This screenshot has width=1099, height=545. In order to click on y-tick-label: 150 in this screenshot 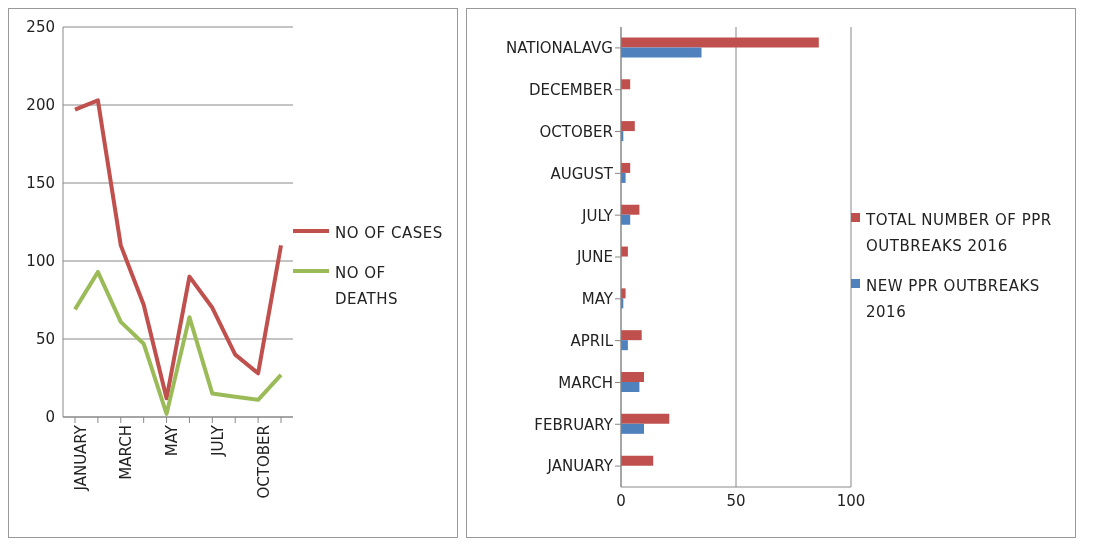, I will do `click(40, 183)`.